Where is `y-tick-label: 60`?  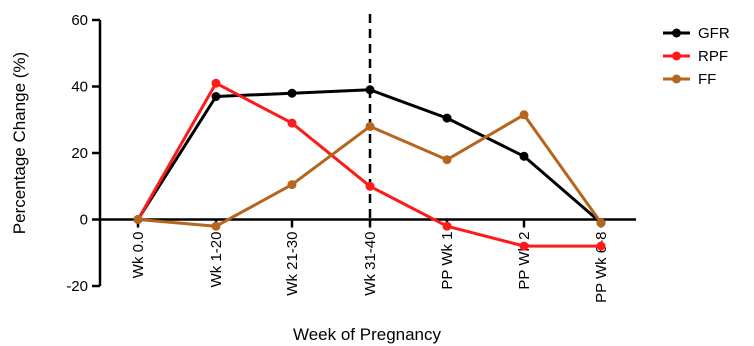
y-tick-label: 60 is located at coordinates (79, 20).